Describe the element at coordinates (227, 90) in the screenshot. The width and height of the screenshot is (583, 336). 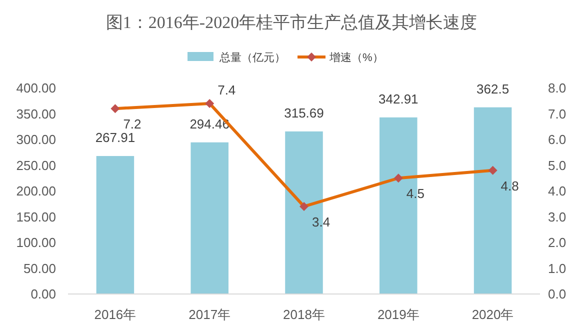
I see `data-label: 7.4` at that location.